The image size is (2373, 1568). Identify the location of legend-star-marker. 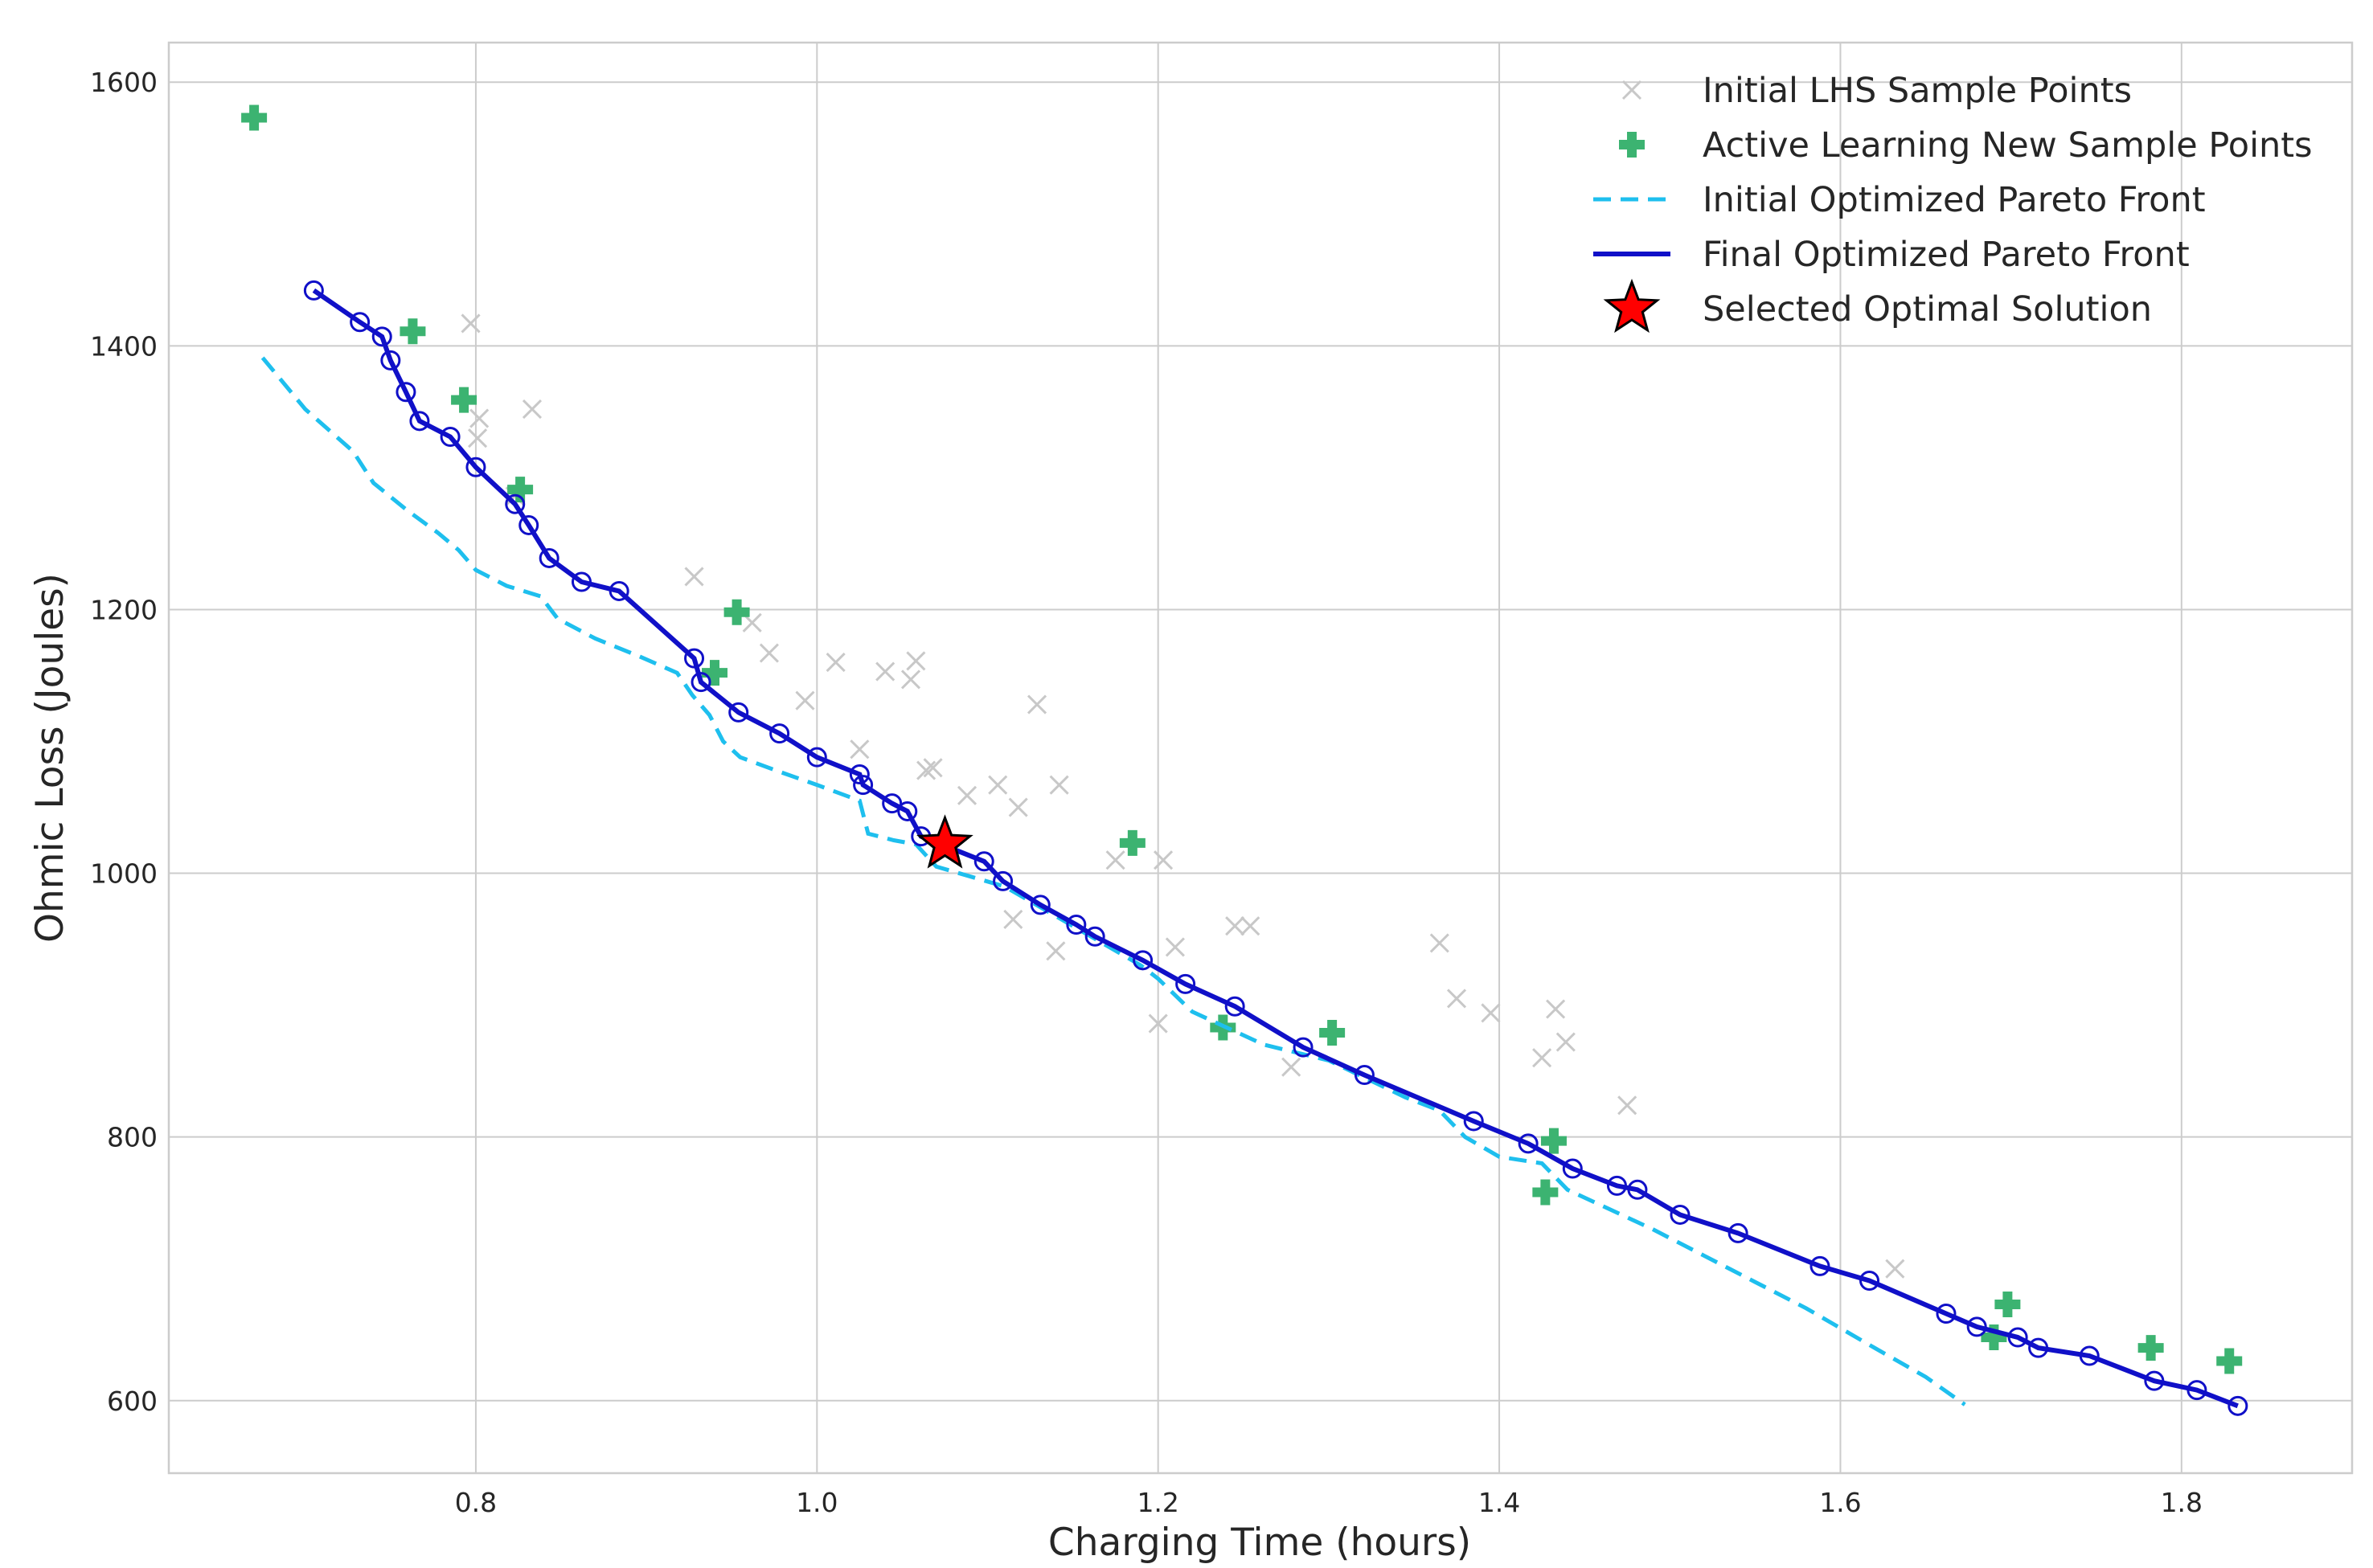
(1632, 306).